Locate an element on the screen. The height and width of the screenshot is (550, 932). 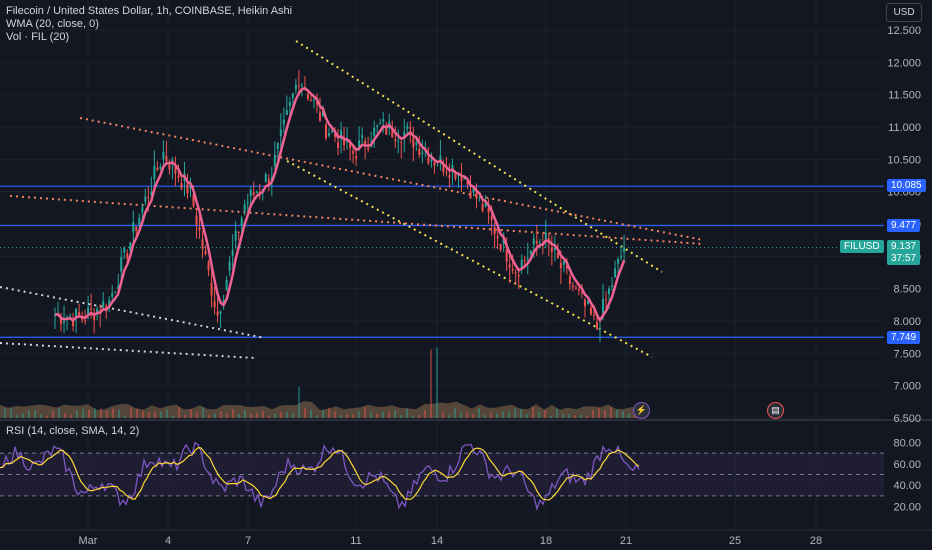
time-tick-label: 7 is located at coordinates (248, 541).